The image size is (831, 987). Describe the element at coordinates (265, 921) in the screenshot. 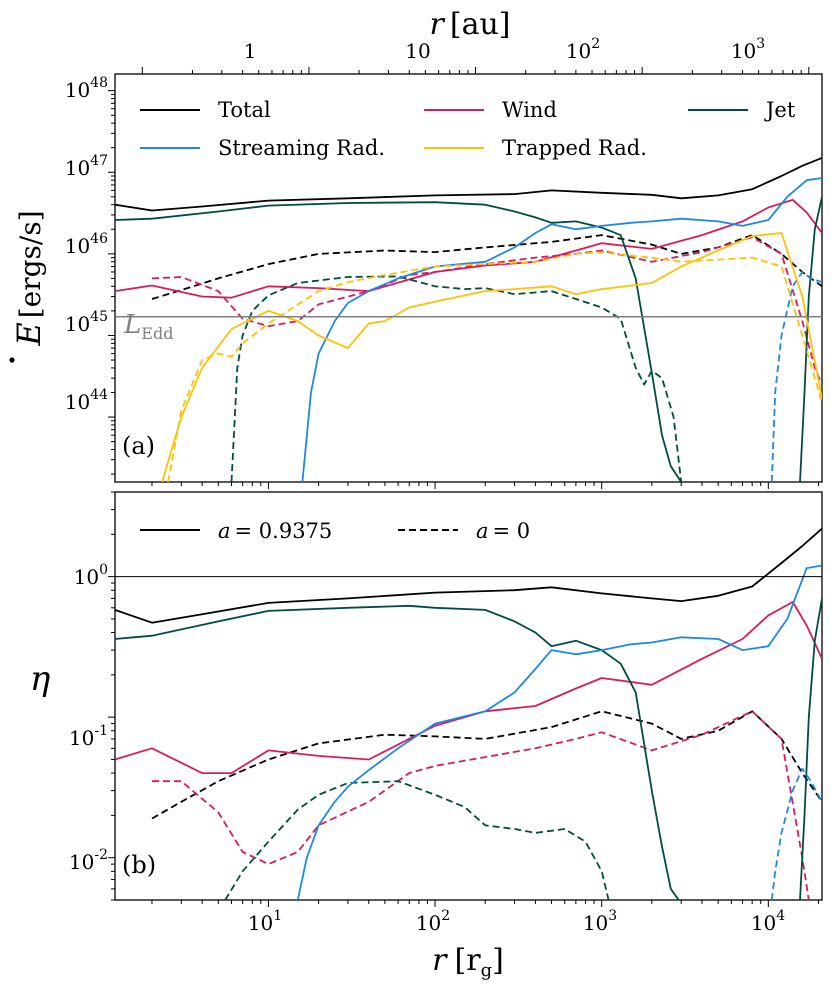

I see `xtick-10: 10¹` at that location.